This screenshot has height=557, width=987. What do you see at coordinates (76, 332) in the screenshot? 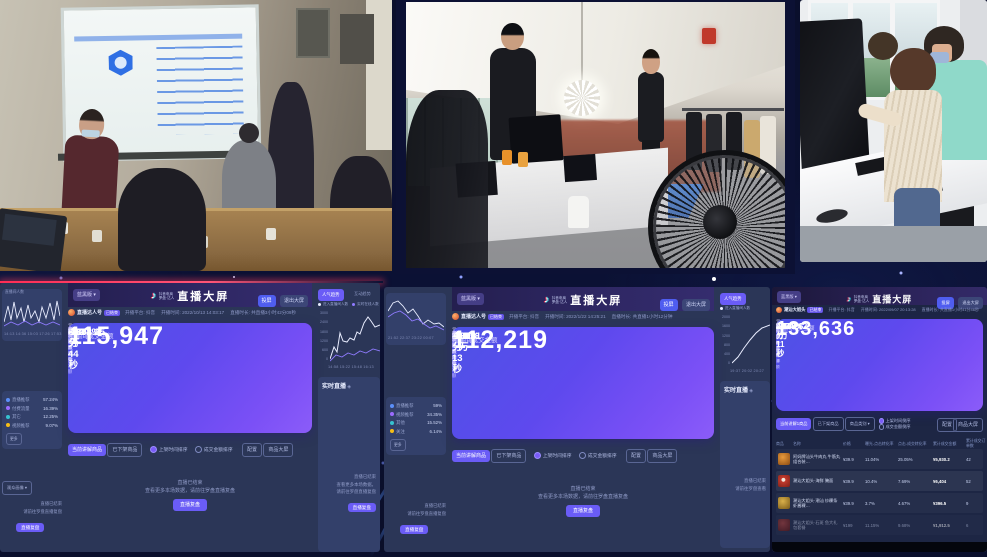
I see `stat-value: 652` at bounding box center [76, 332].